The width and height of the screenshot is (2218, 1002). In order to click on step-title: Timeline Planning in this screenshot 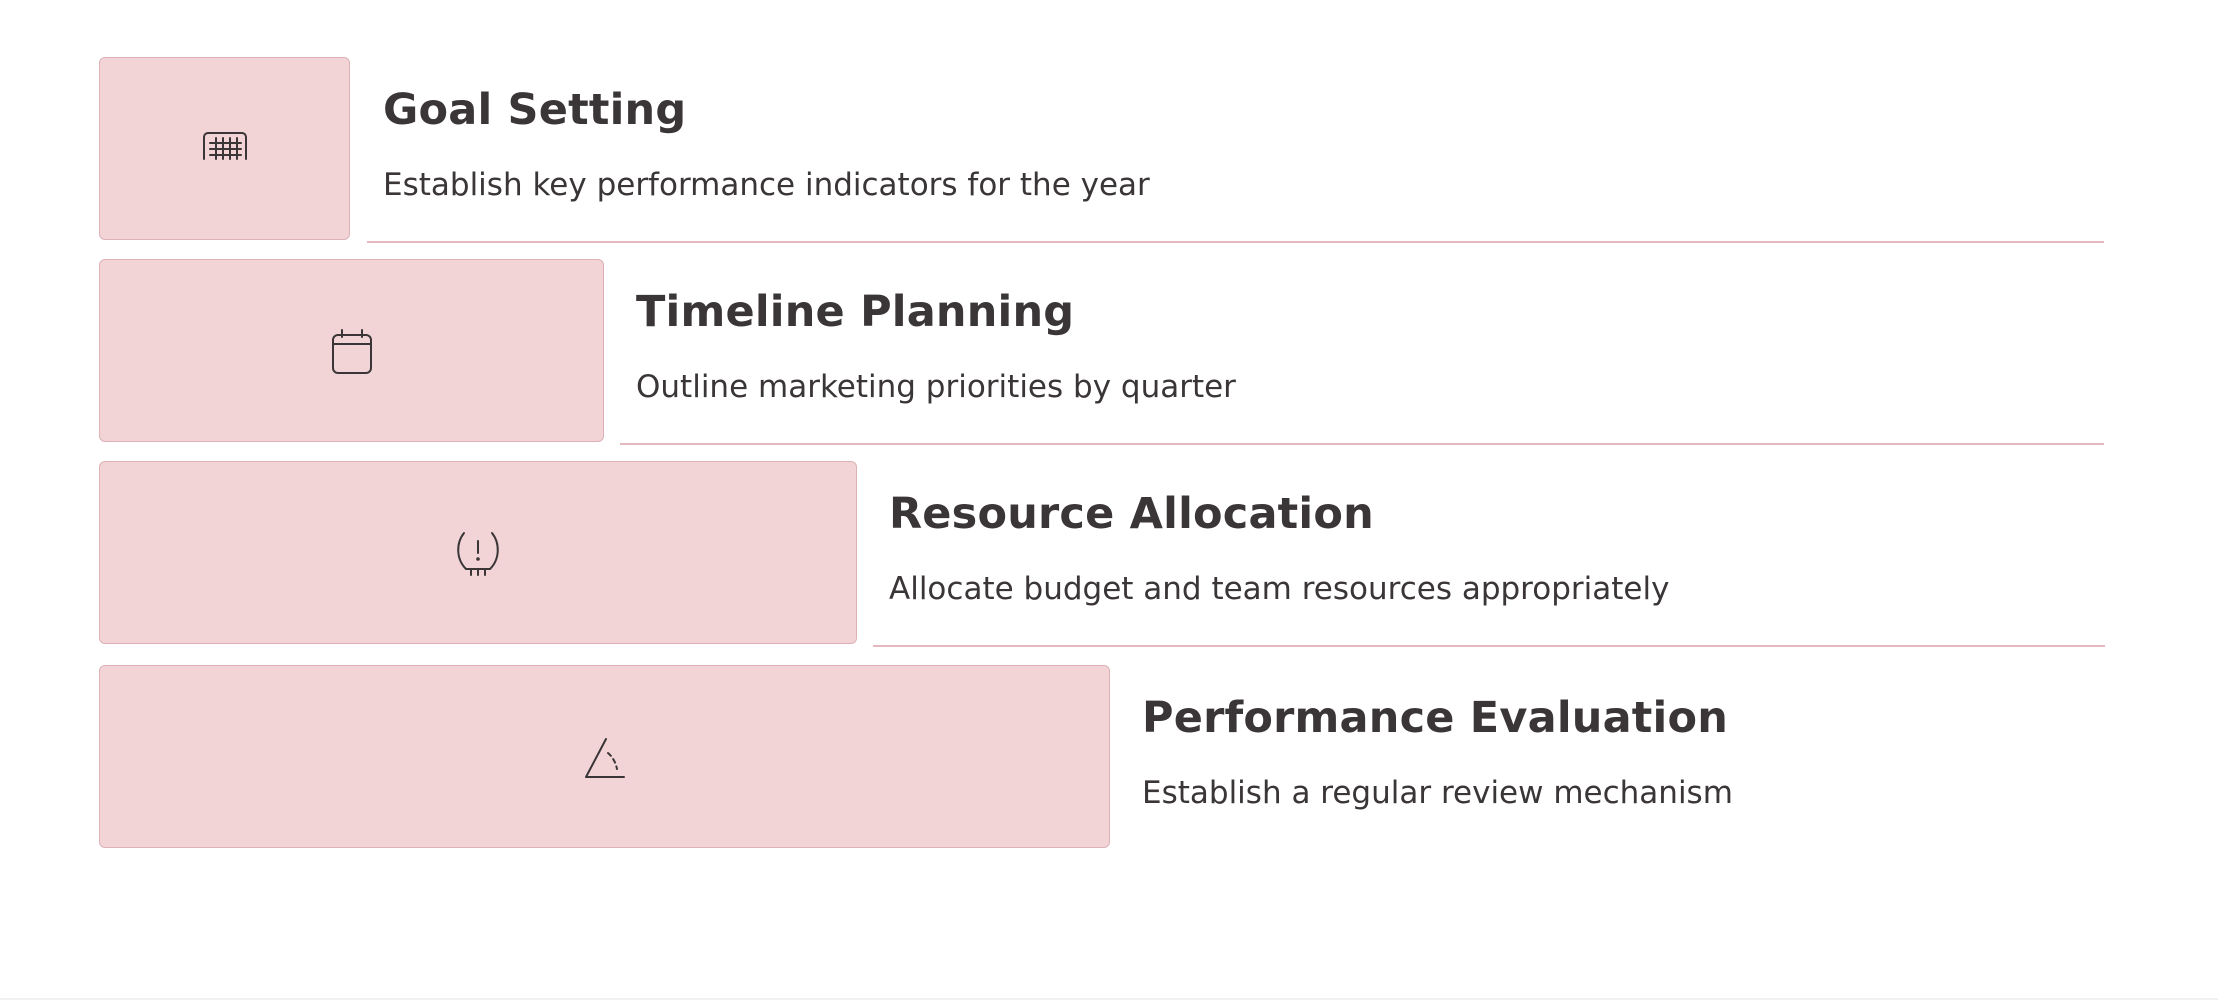, I will do `click(855, 312)`.